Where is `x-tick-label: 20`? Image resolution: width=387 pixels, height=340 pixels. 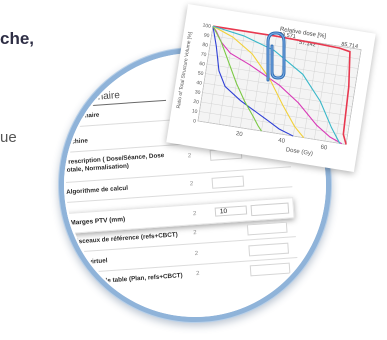
x-tick-label: 20 is located at coordinates (239, 134).